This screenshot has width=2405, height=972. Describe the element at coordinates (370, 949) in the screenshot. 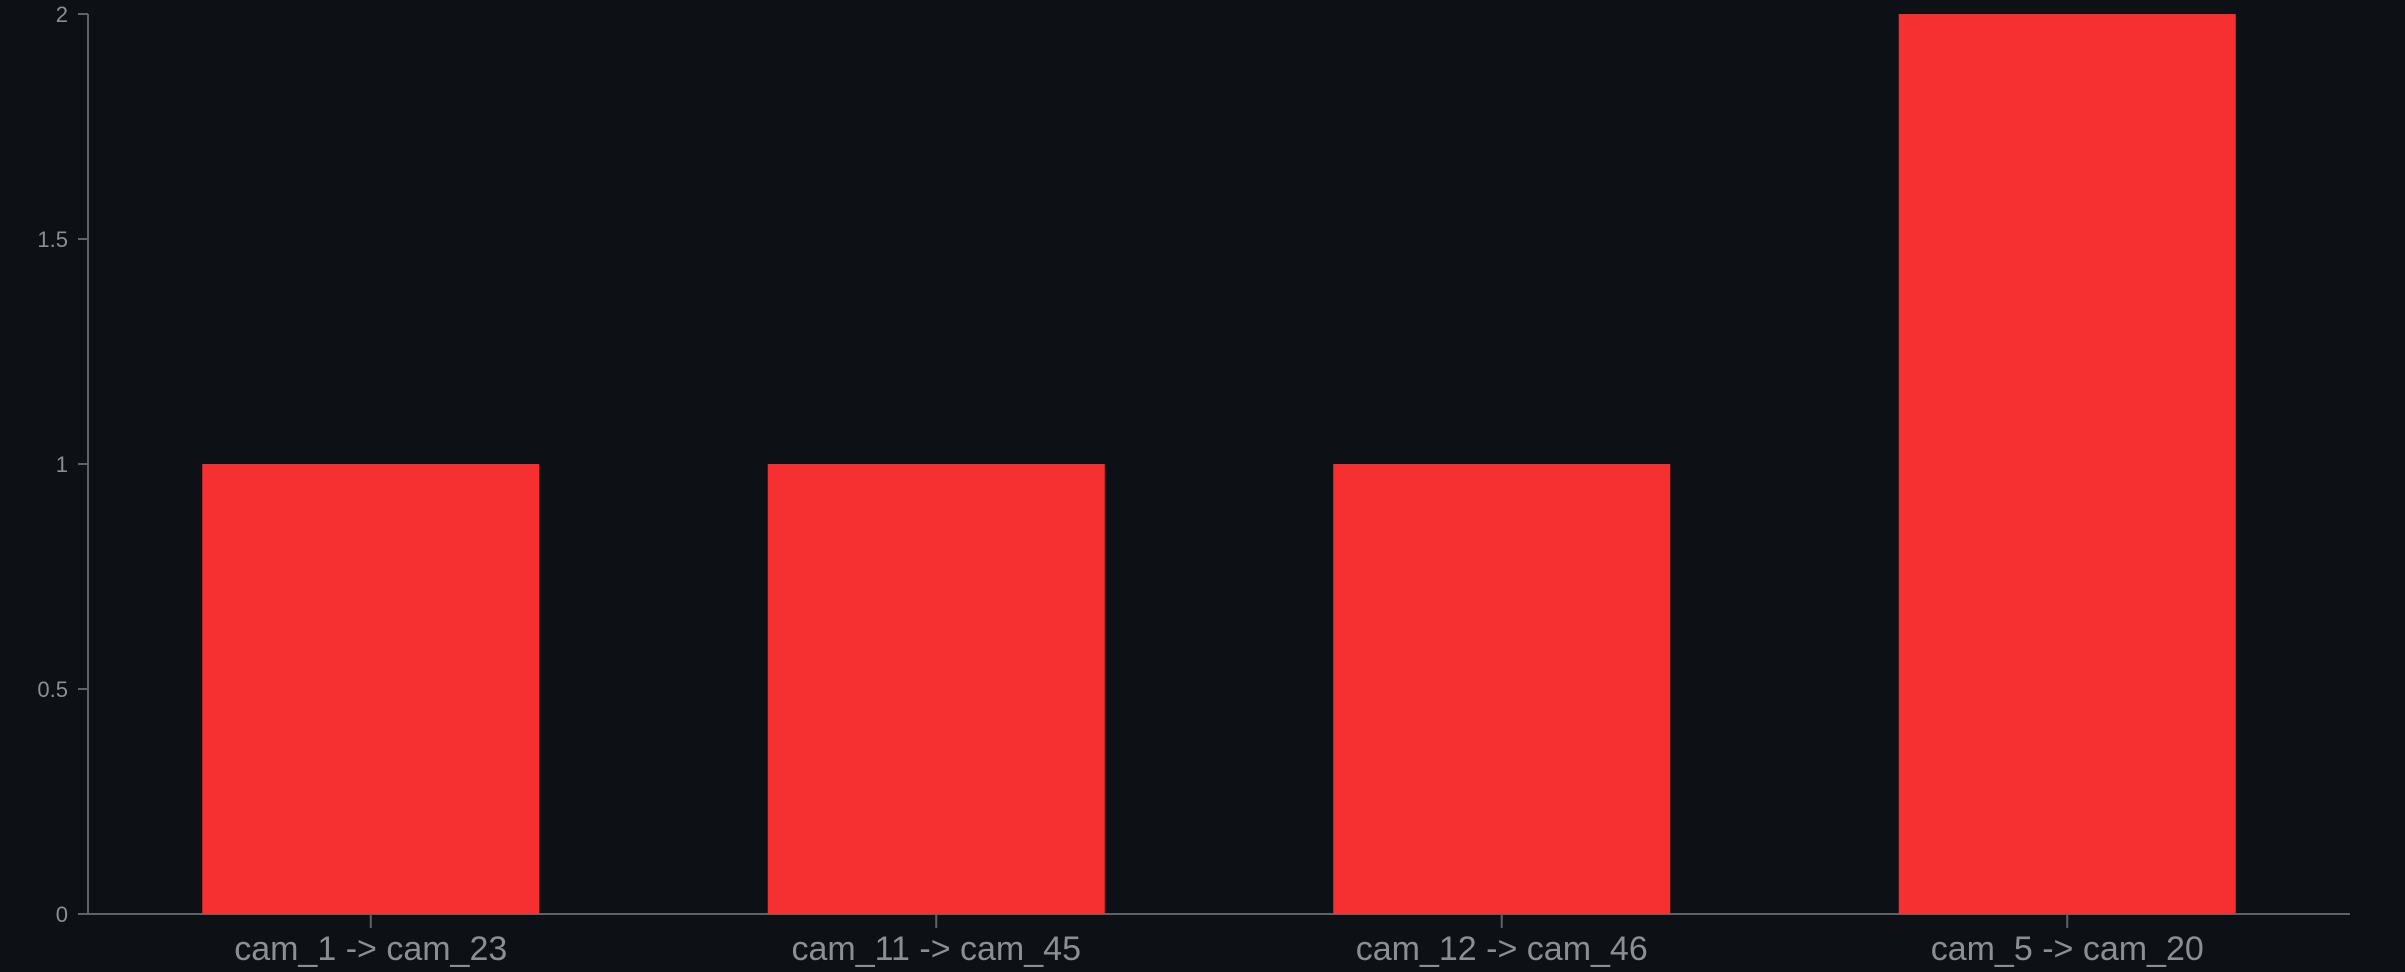

I see `x-tick-label: cam_1 -> cam_23` at that location.